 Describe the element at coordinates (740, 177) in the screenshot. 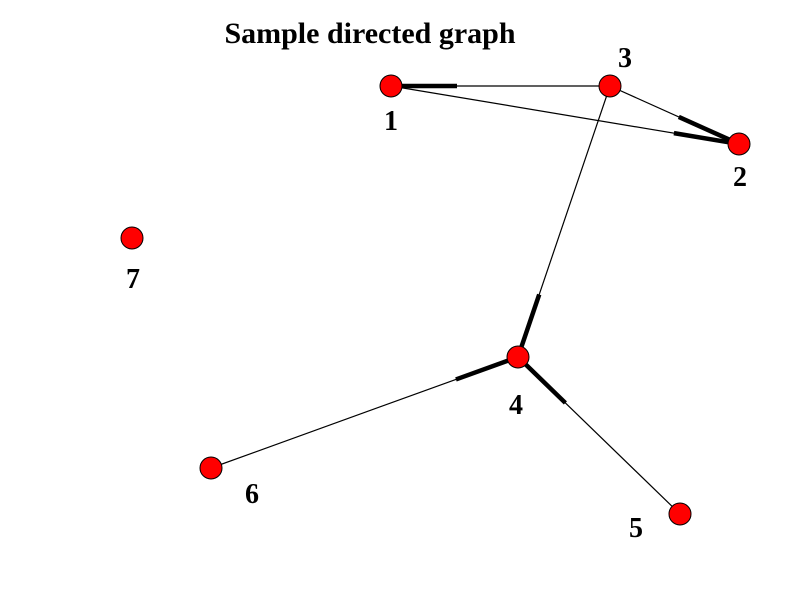

I see `node-label-2: 2` at that location.